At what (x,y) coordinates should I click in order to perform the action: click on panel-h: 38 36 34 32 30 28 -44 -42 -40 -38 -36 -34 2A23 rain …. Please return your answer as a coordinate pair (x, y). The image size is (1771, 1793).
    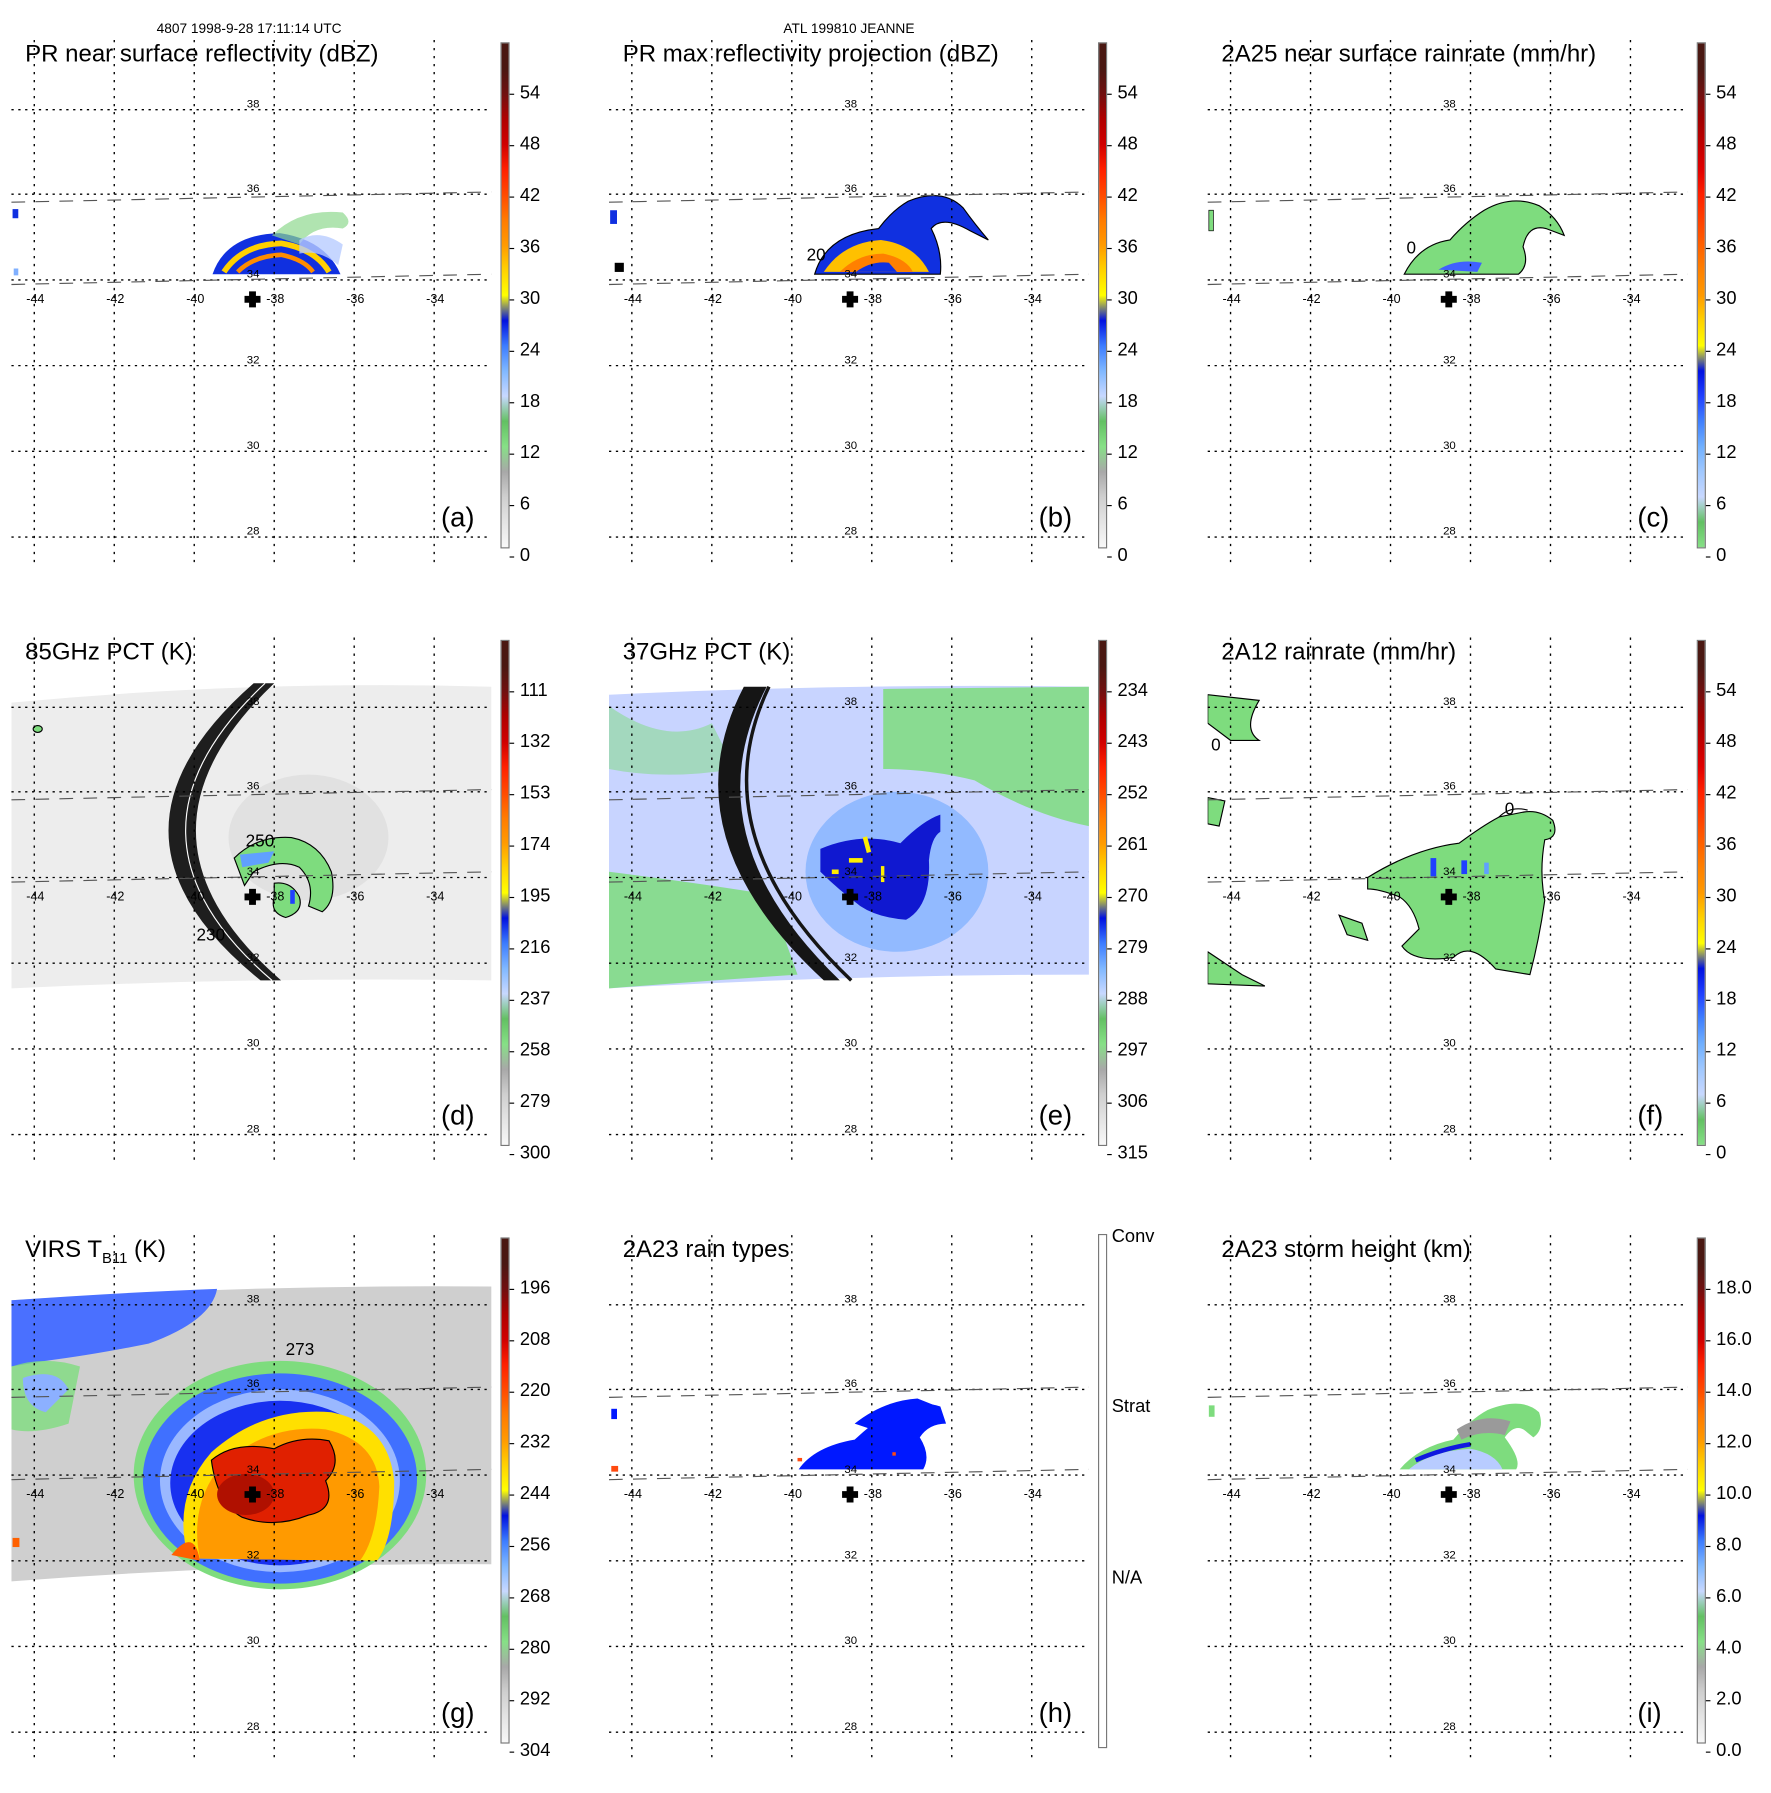
    Looking at the image, I should click on (895, 1494).